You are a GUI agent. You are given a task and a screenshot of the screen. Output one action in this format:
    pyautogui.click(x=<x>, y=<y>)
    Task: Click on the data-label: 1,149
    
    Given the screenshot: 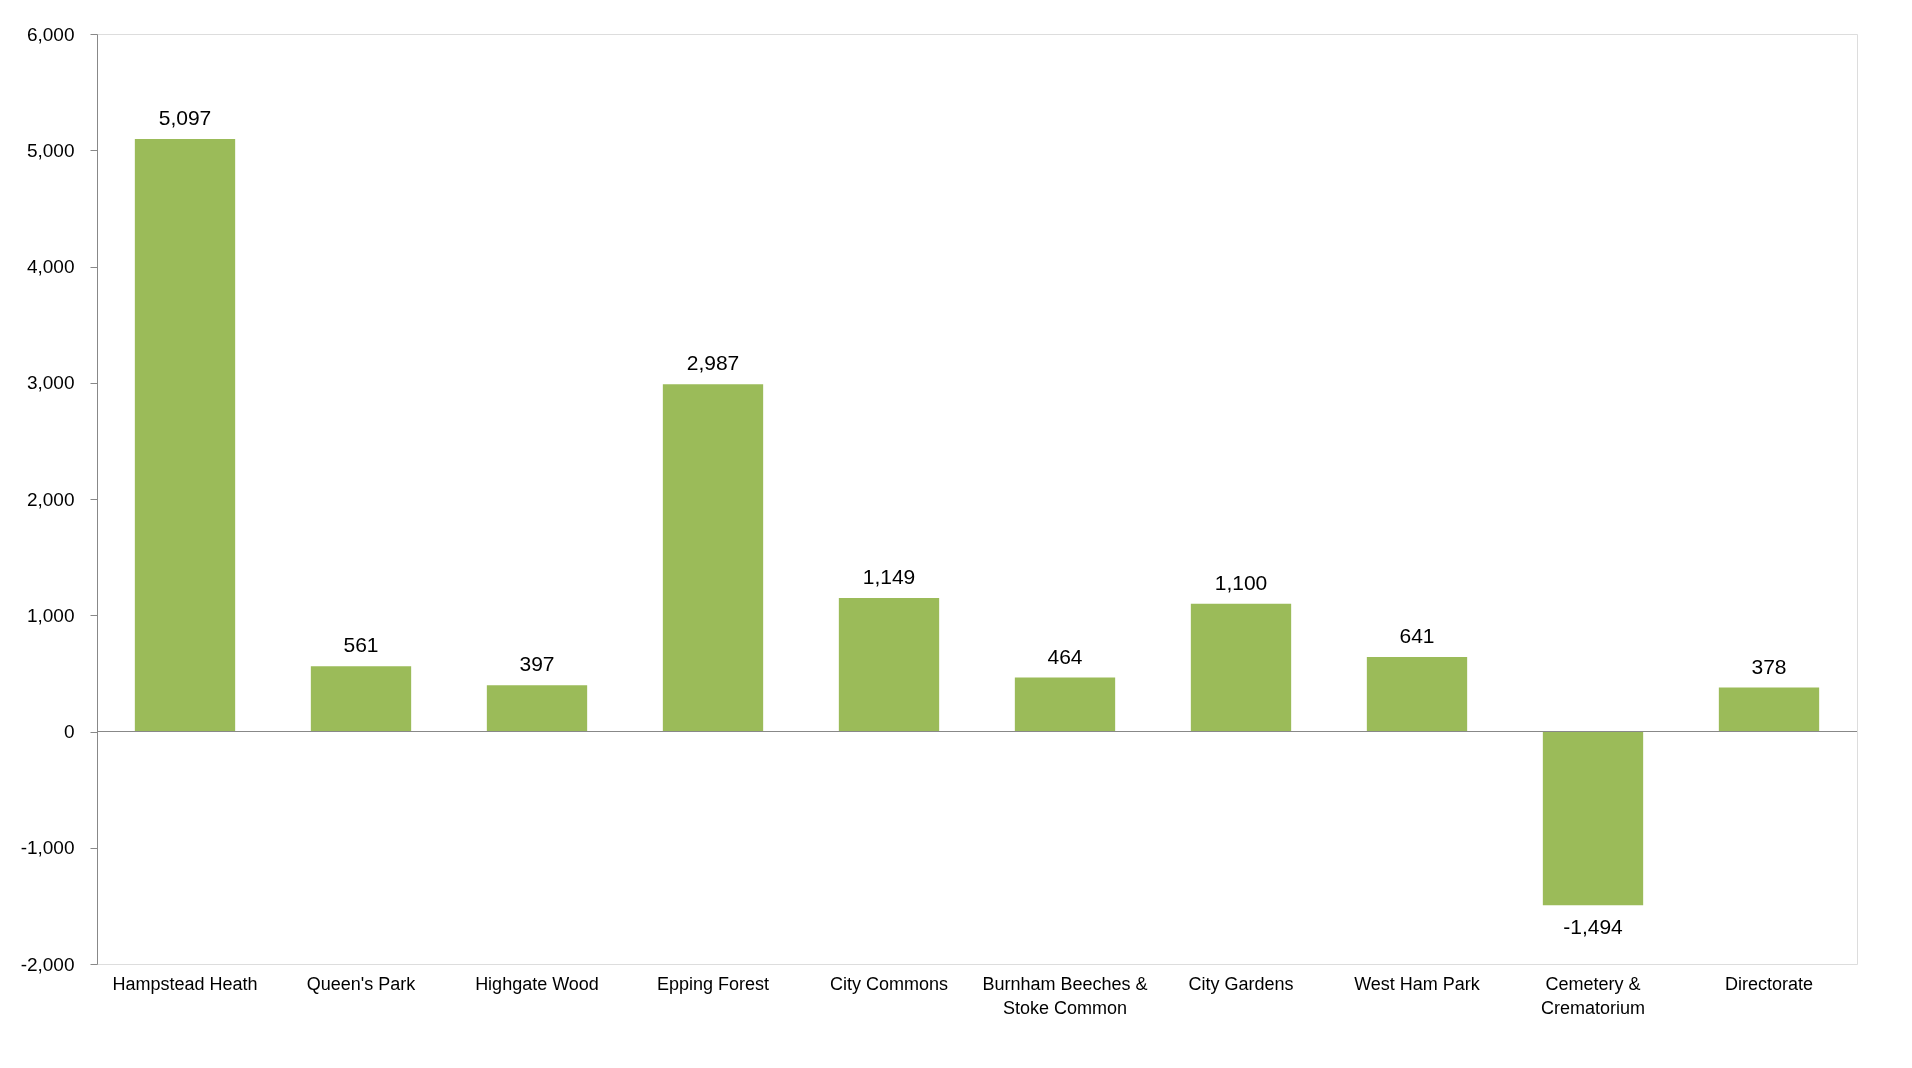 What is the action you would take?
    pyautogui.click(x=889, y=576)
    